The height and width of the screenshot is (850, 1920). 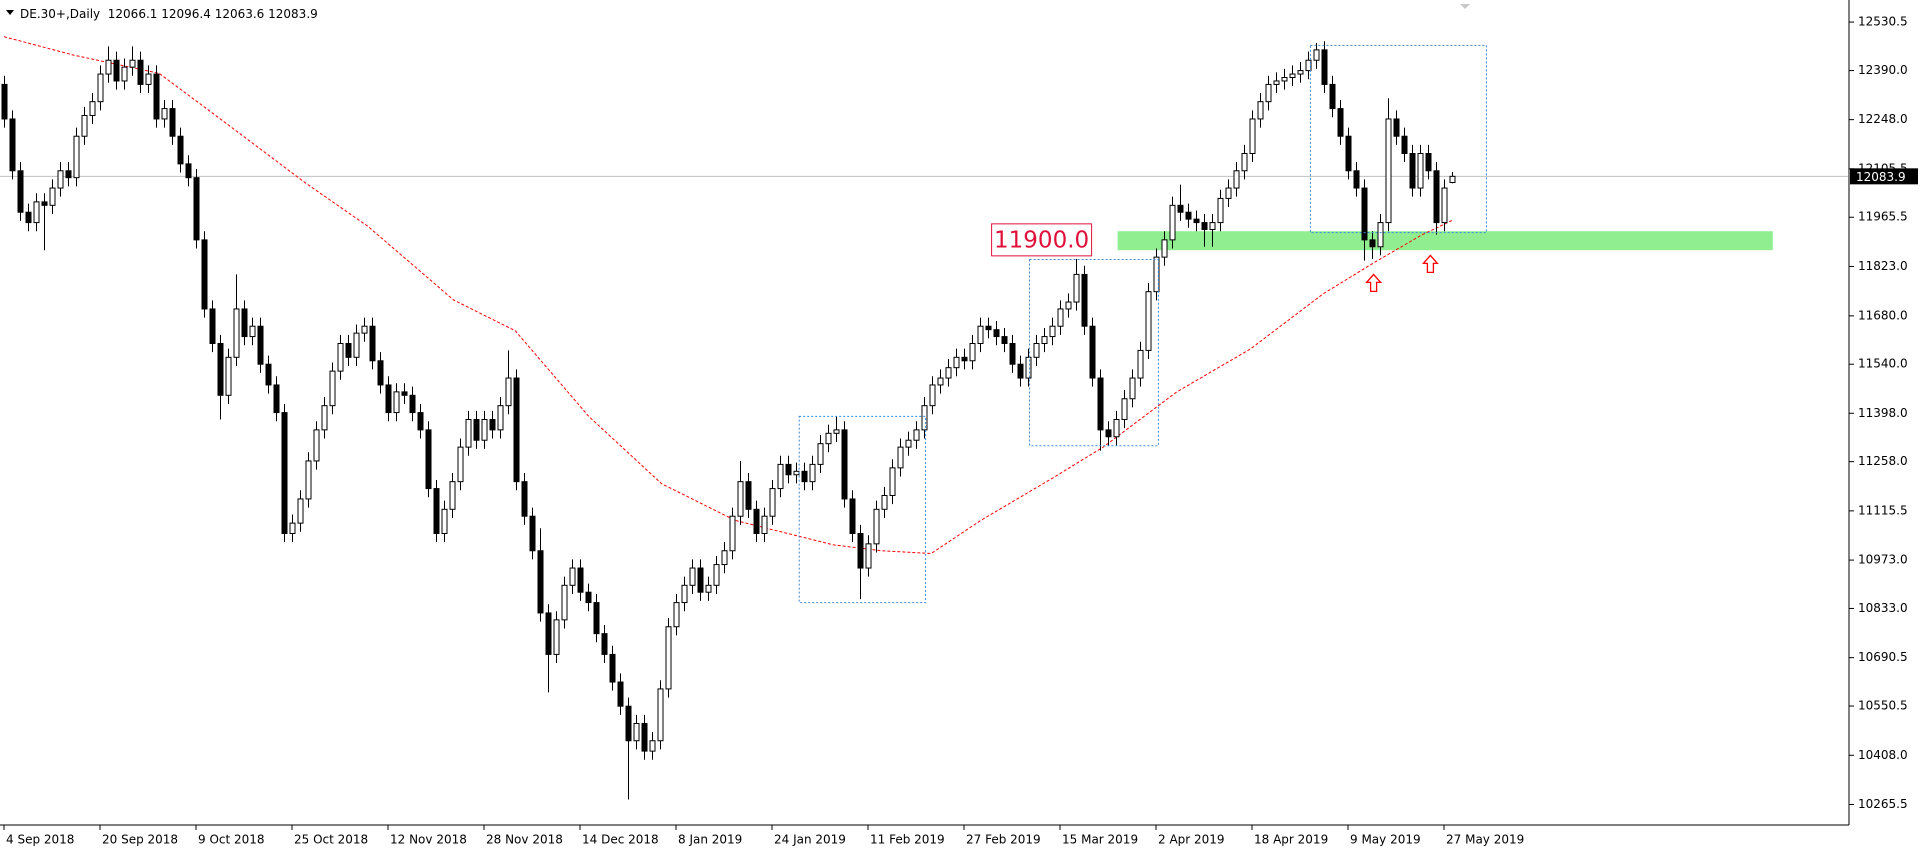 What do you see at coordinates (1883, 413) in the screenshot?
I see `y-tick-label: 11398.0` at bounding box center [1883, 413].